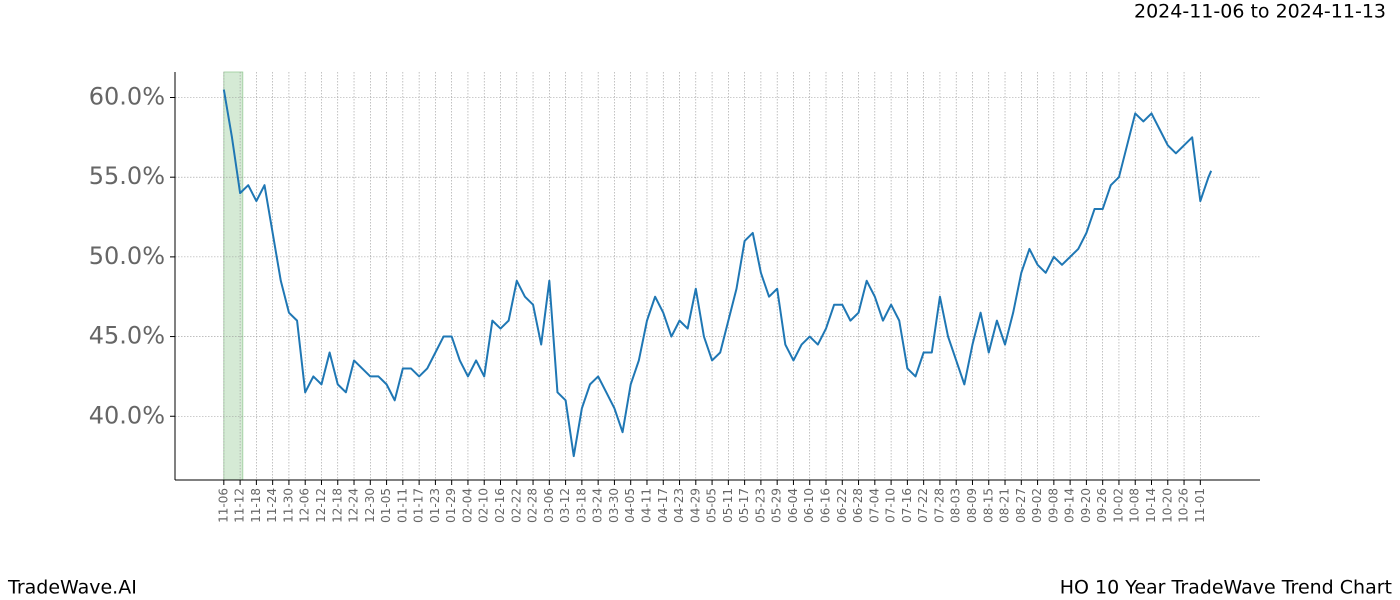 The width and height of the screenshot is (1400, 600). Describe the element at coordinates (516, 505) in the screenshot. I see `x-tick-label: 02-22` at that location.